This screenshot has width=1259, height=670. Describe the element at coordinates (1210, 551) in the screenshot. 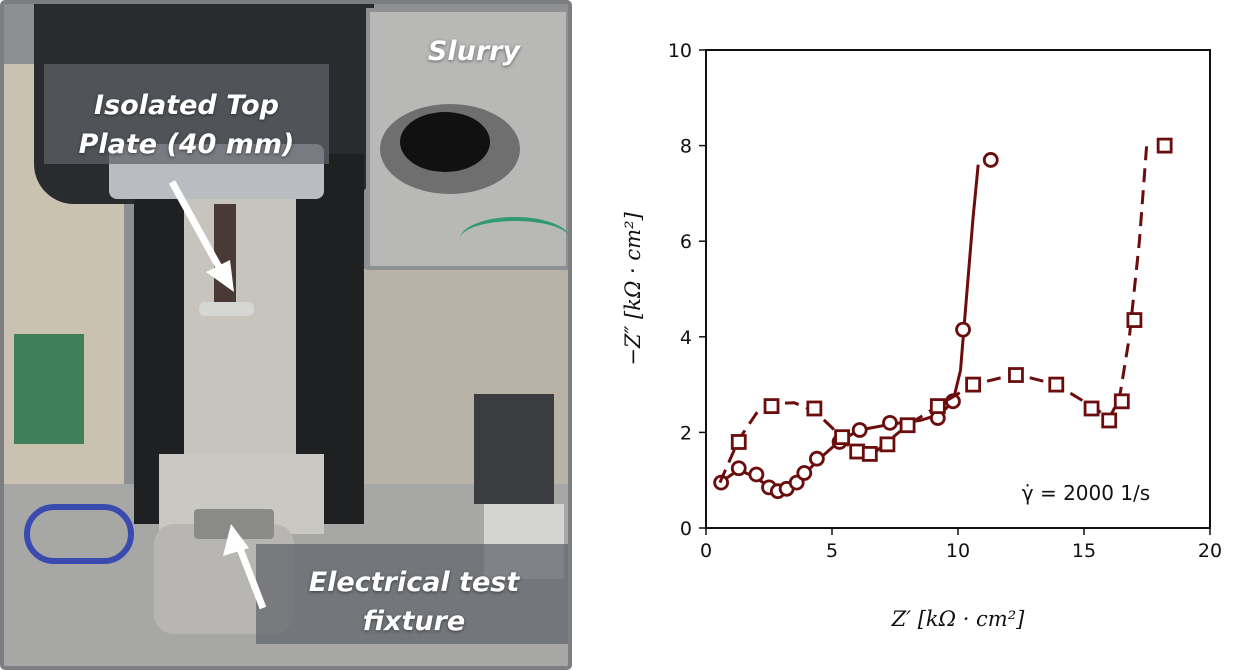

I see `x-tick-label: 20` at that location.